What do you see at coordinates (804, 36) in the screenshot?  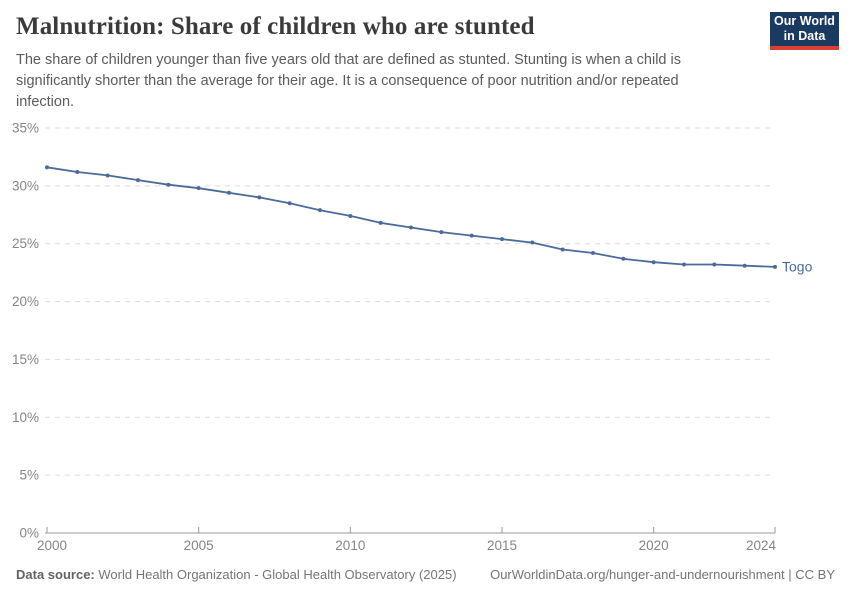 I see `owid-logo-line2: in Data` at bounding box center [804, 36].